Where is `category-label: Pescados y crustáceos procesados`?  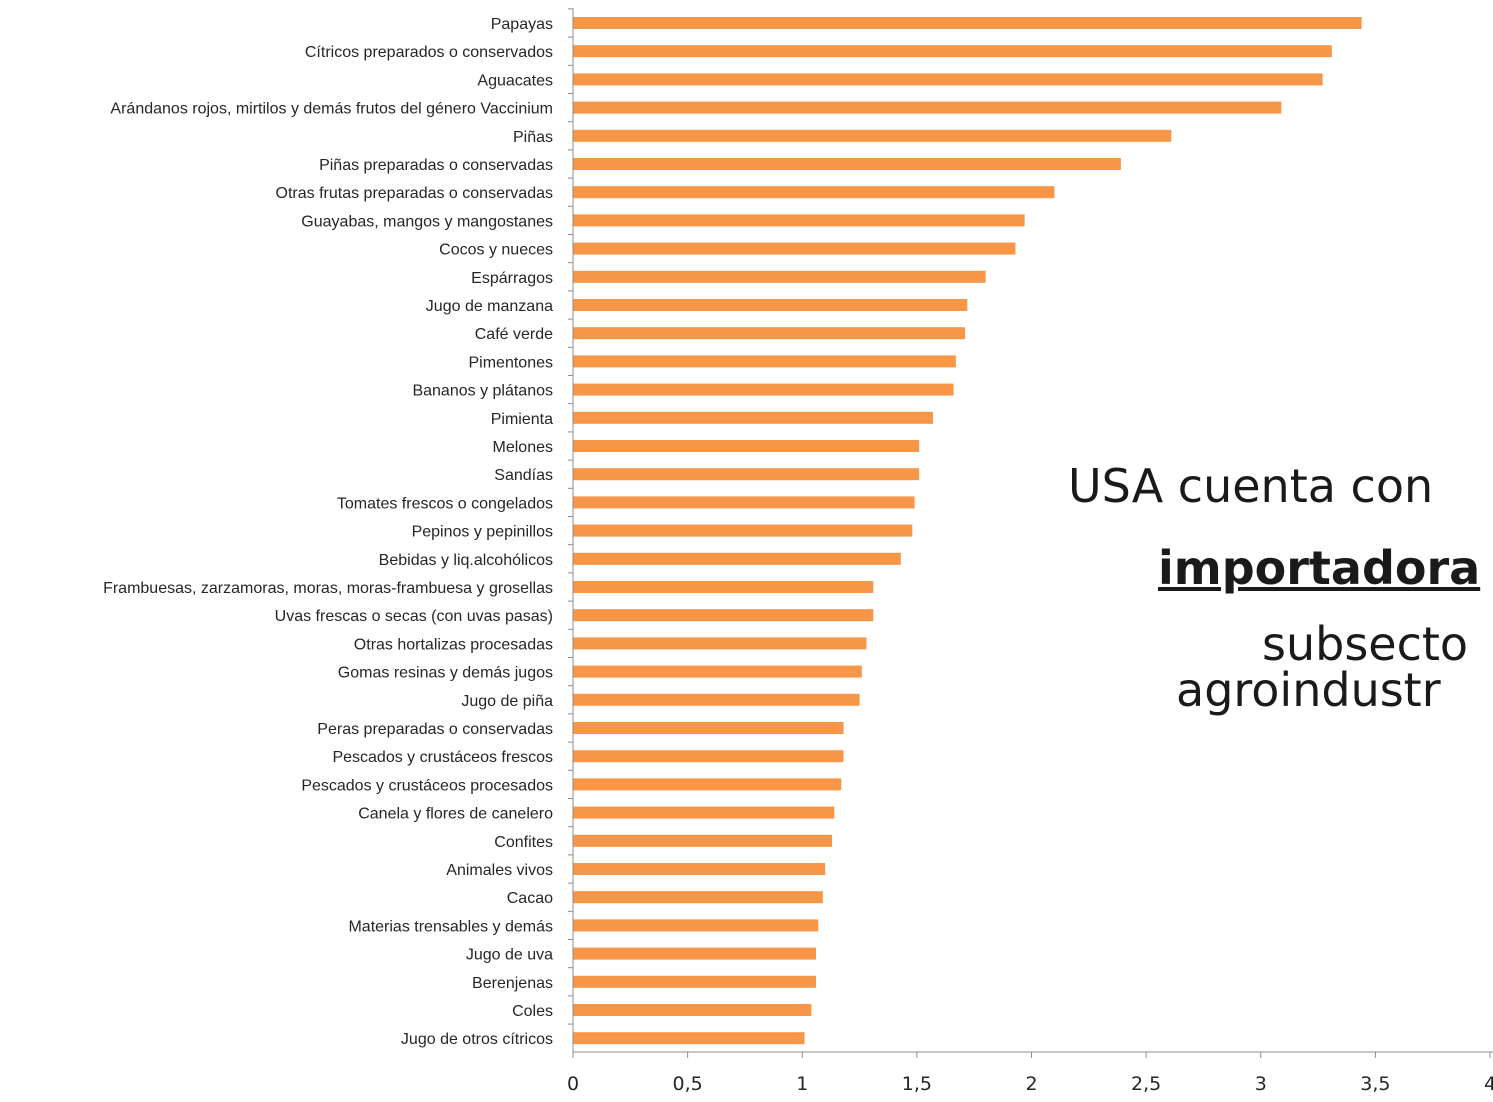
category-label: Pescados y crustáceos procesados is located at coordinates (427, 785).